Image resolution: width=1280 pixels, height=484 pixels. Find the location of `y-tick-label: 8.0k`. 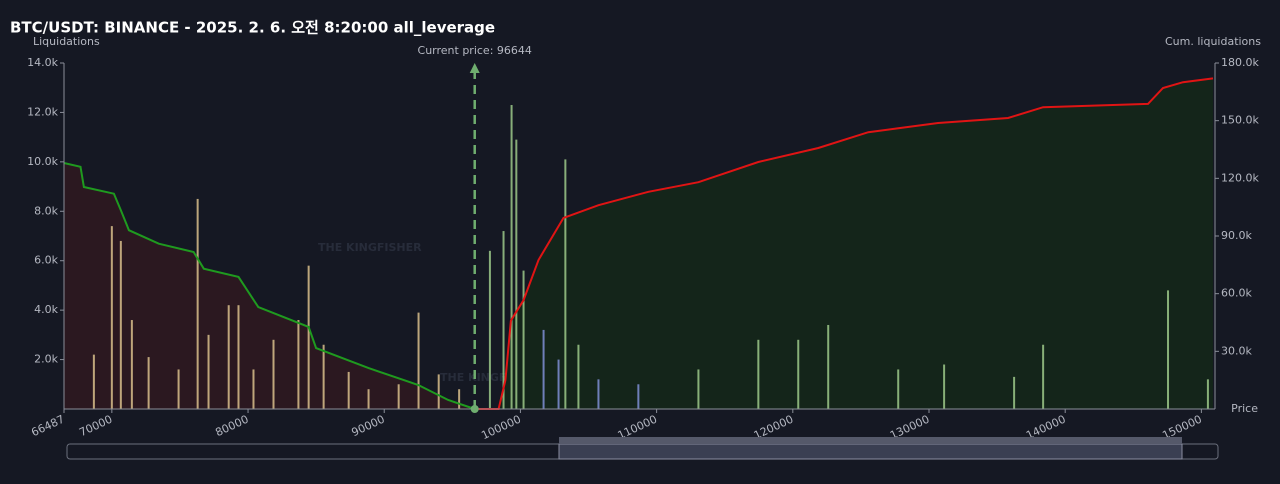

y-tick-label: 8.0k is located at coordinates (46, 210).